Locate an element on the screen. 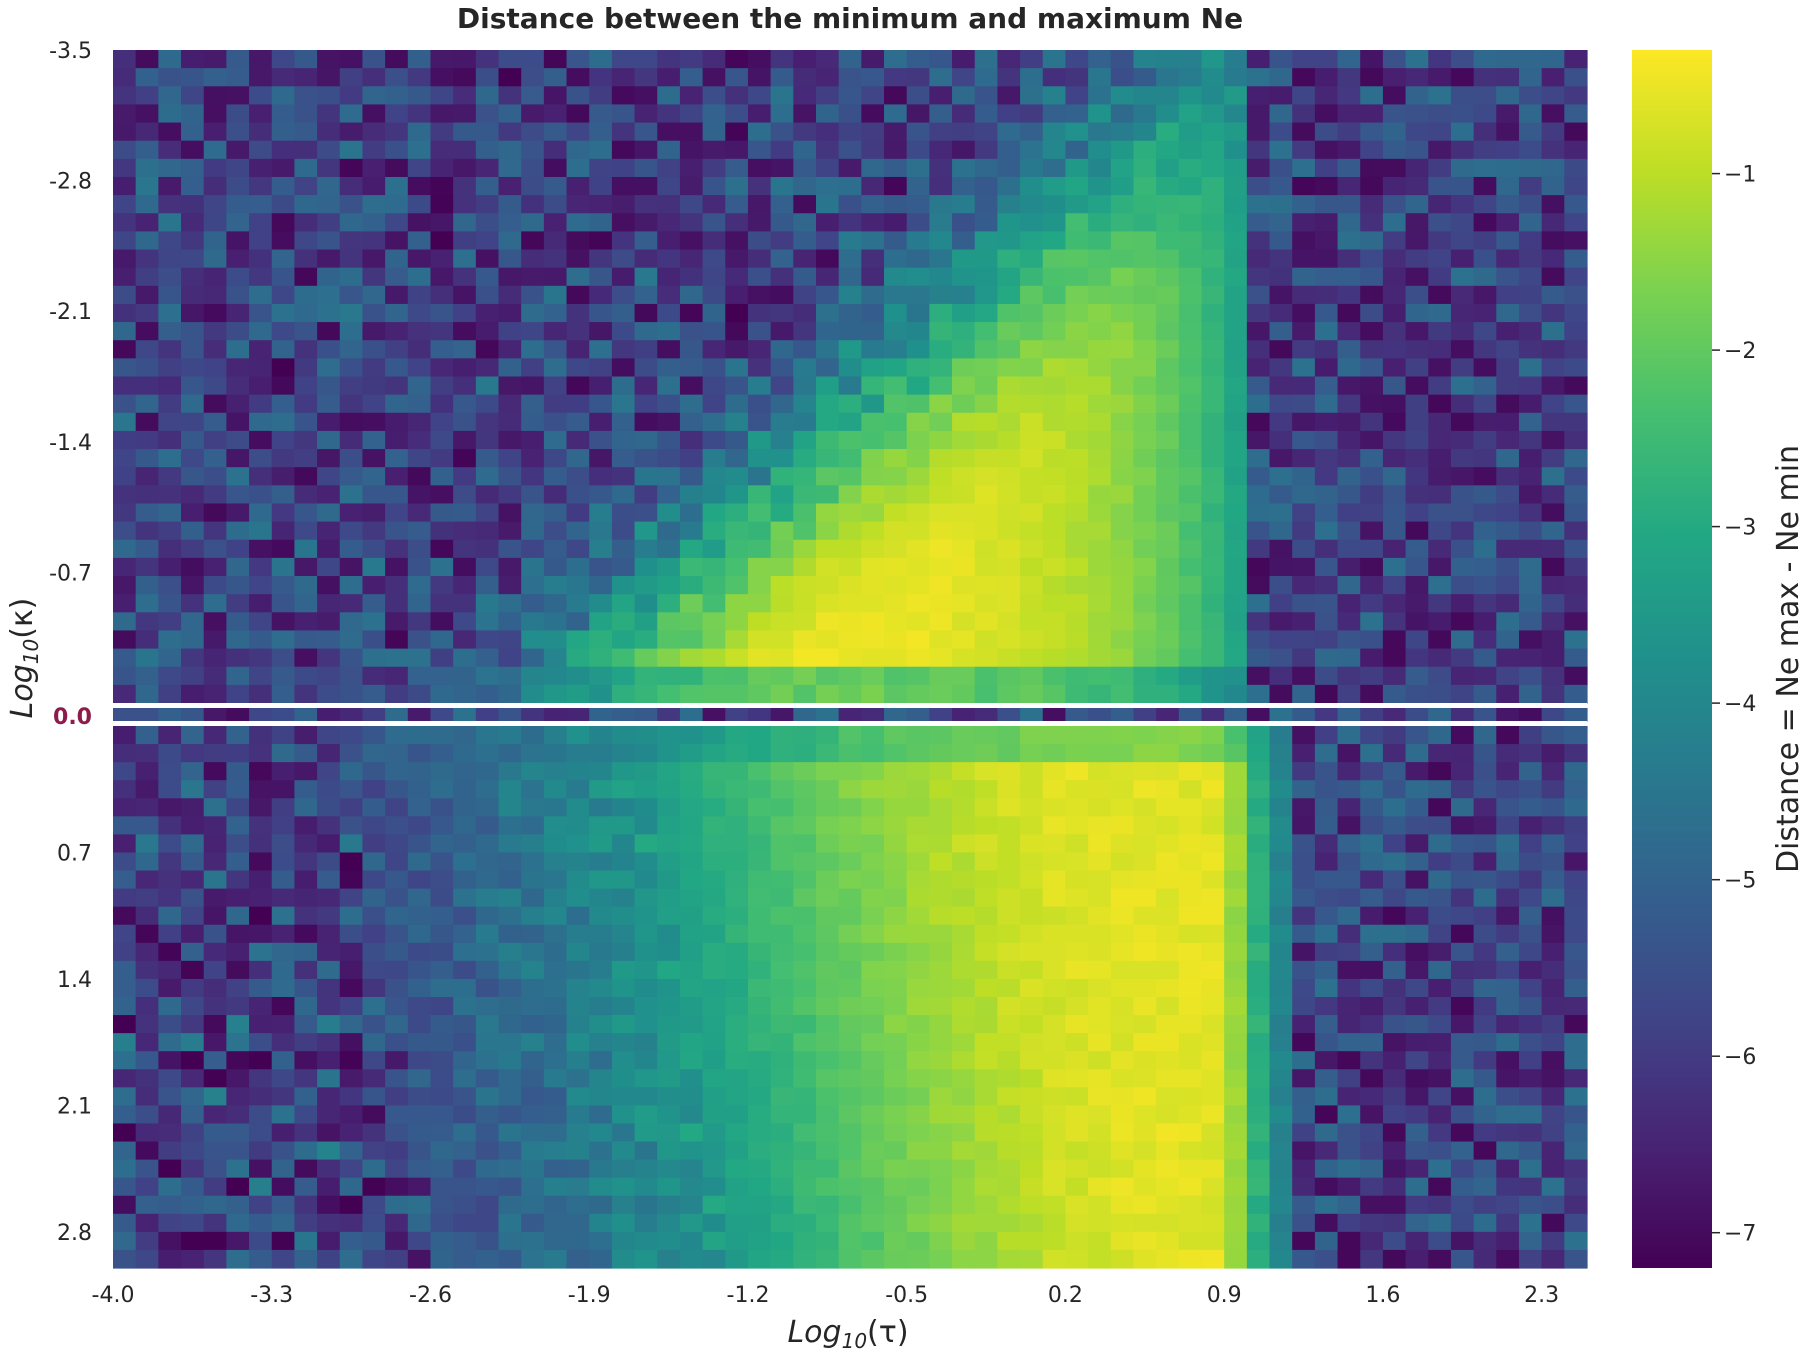 The width and height of the screenshot is (1800, 1350). y-tick-label: 1.4 is located at coordinates (74, 980).